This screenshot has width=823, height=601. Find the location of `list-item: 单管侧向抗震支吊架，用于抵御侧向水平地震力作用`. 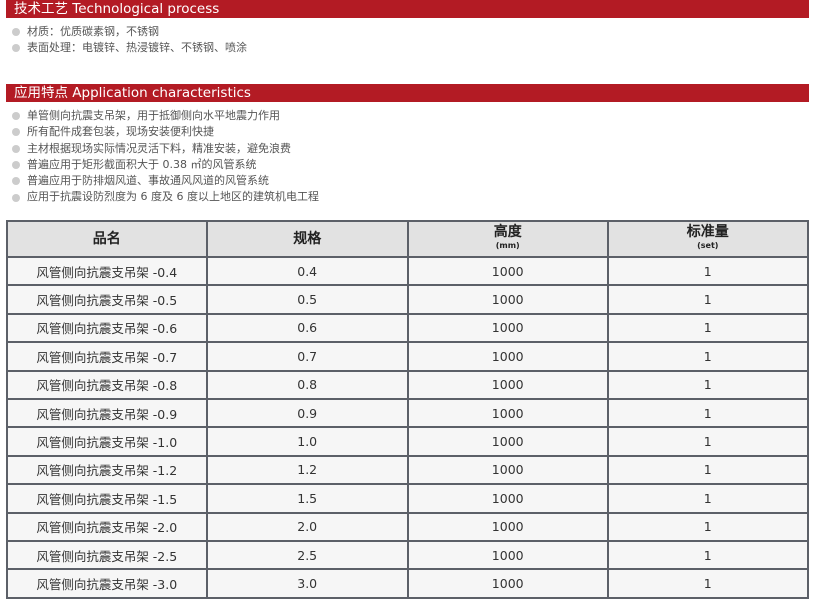

list-item: 单管侧向抗震支吊架，用于抵御侧向水平地震力作用 is located at coordinates (165, 116).